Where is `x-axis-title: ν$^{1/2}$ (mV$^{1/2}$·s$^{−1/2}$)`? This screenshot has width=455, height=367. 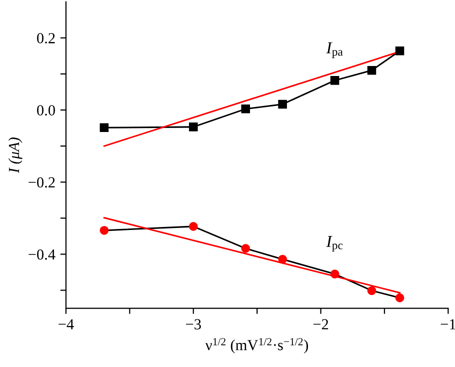 x-axis-title: ν$^{1/2}$ (mV$^{1/2}$·s$^{−1/2}$) is located at coordinates (256, 346).